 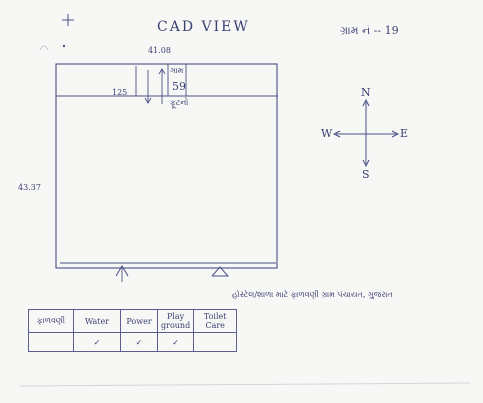 I want to click on facilities-header-cell: Toilet Care, so click(x=215, y=321).